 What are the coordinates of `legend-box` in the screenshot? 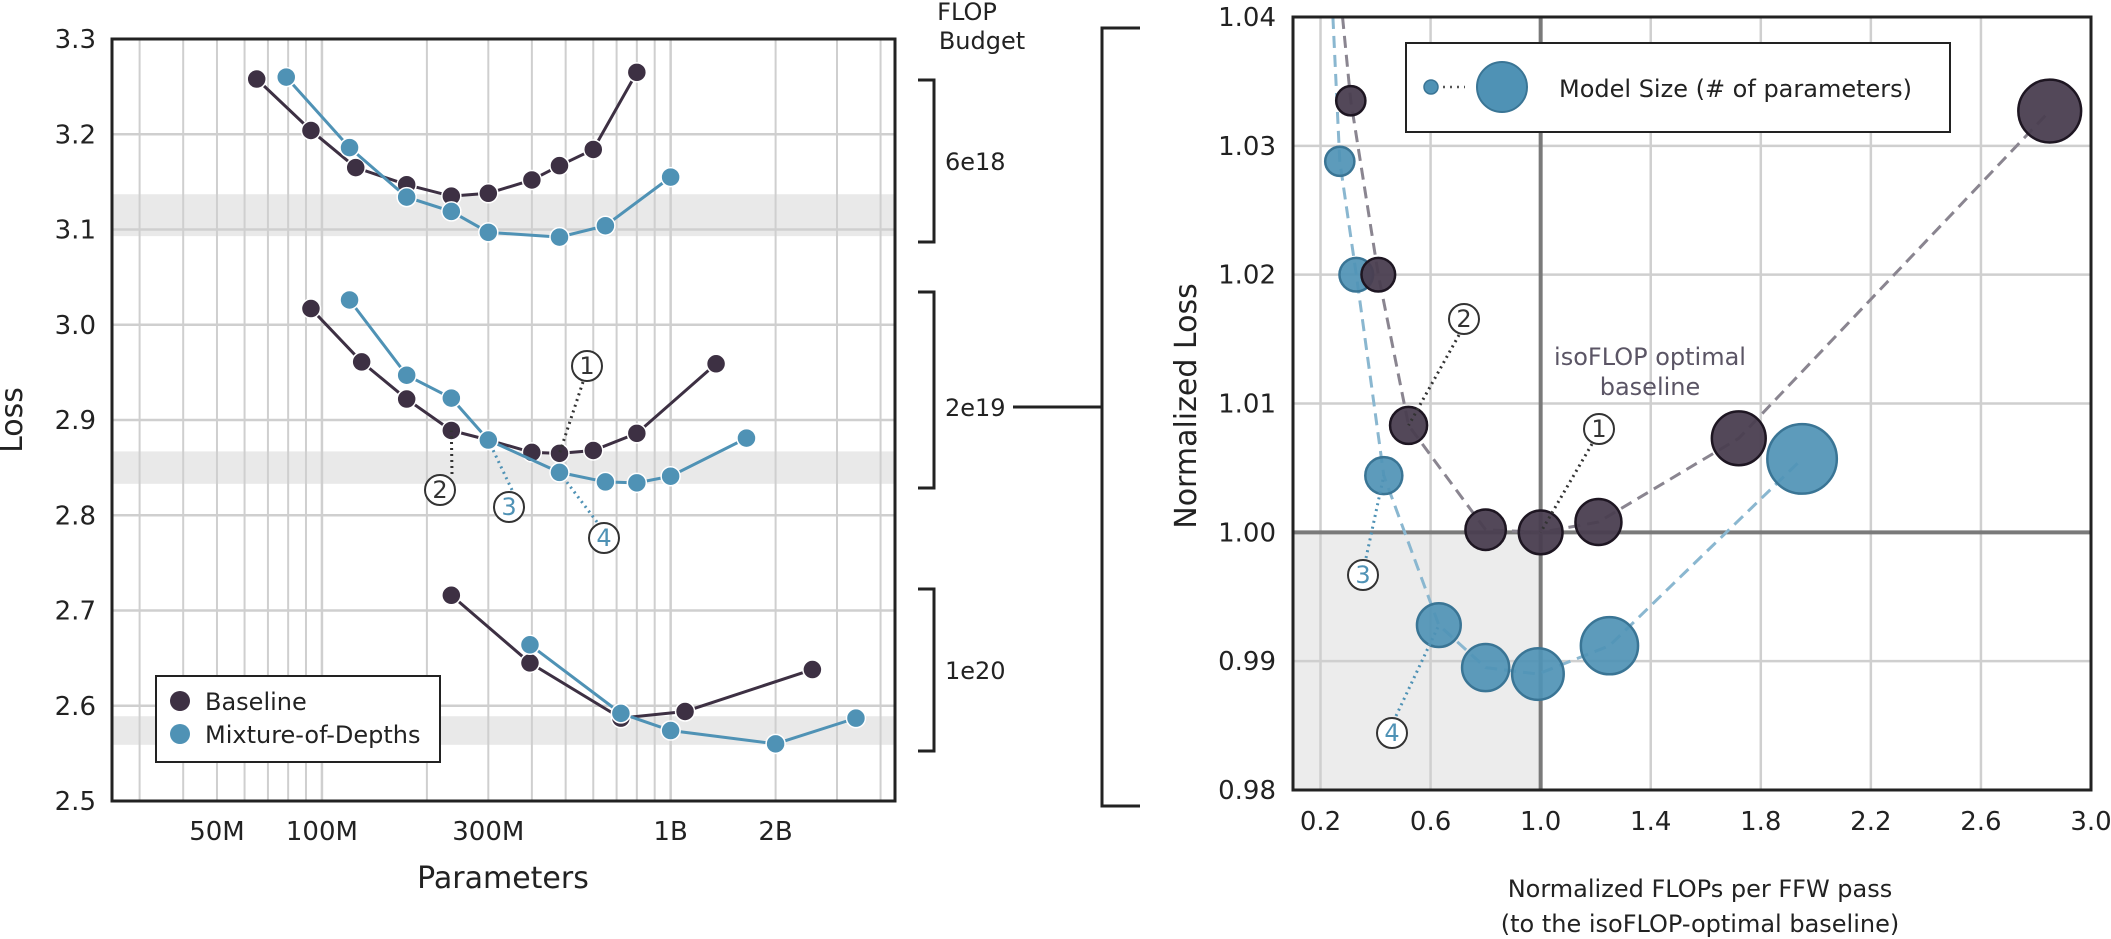 It's located at (298, 719).